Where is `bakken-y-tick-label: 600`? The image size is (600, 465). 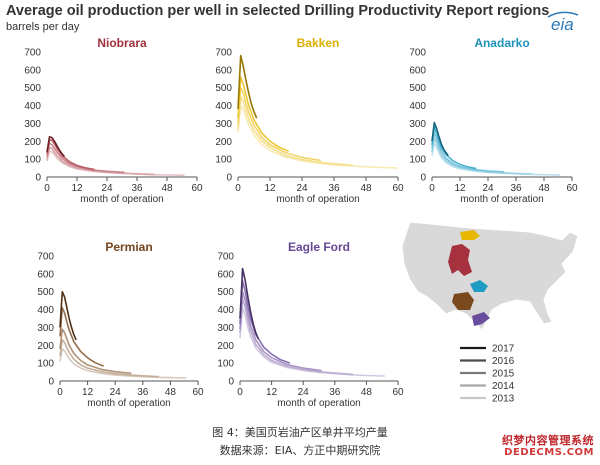
bakken-y-tick-label: 600 is located at coordinates (223, 70).